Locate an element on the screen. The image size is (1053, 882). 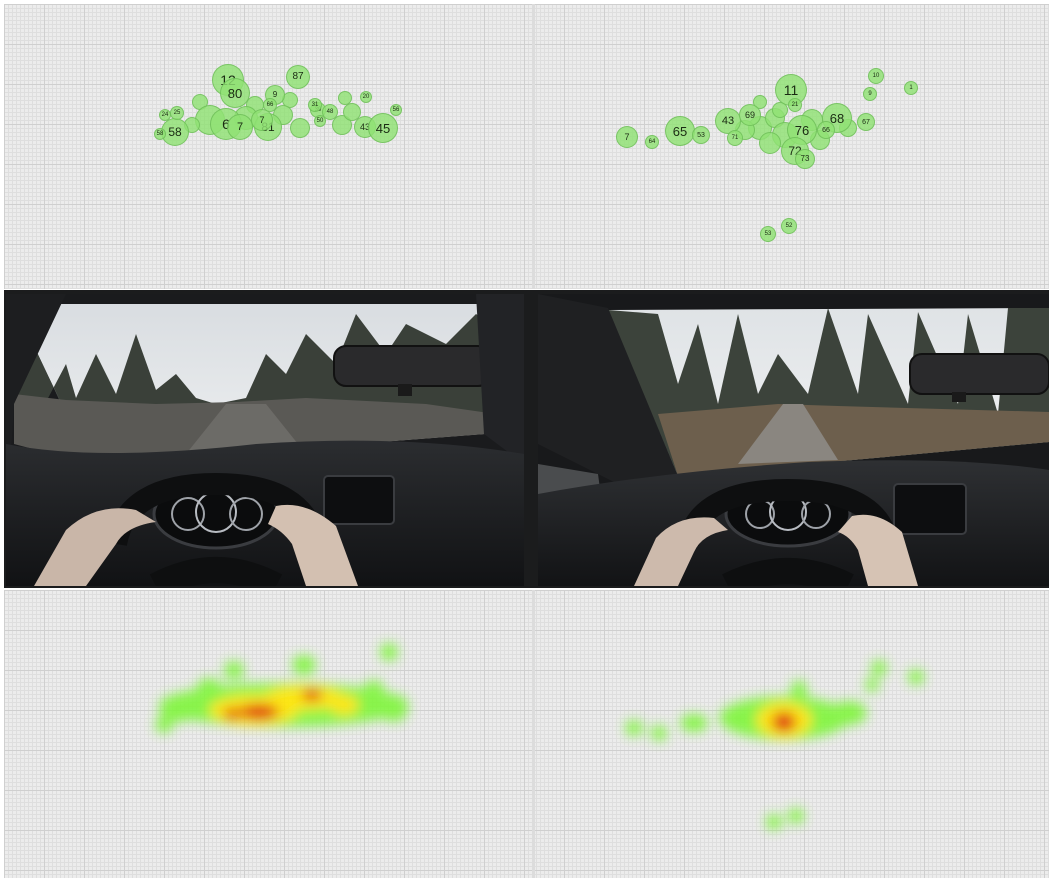
heatmap-left is located at coordinates (282, 688).